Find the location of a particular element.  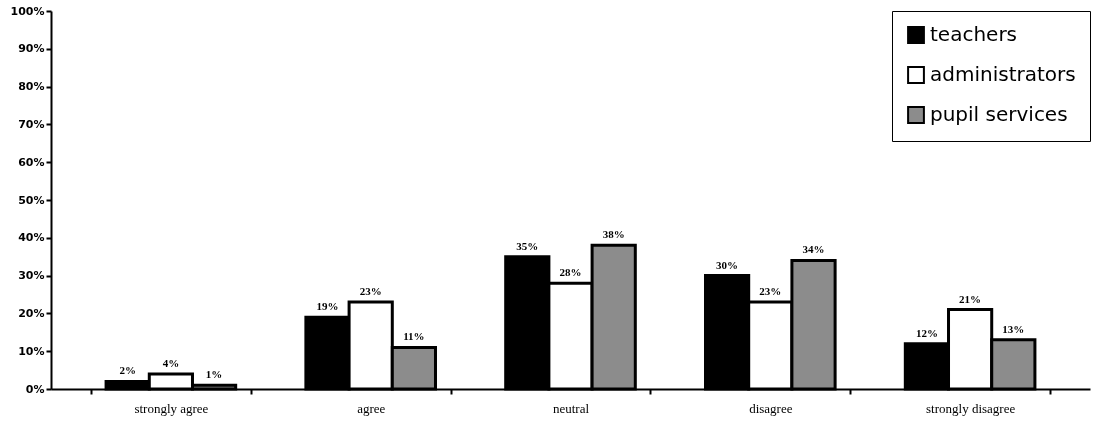

data-label: 28% is located at coordinates (570, 272).